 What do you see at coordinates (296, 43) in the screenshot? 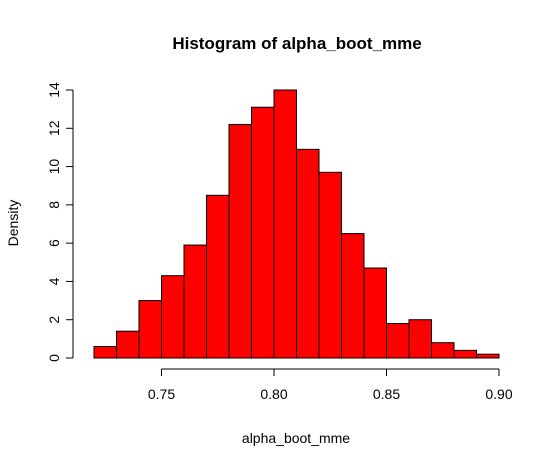
I see `chart-title: Histogram of alpha_boot_mme` at bounding box center [296, 43].